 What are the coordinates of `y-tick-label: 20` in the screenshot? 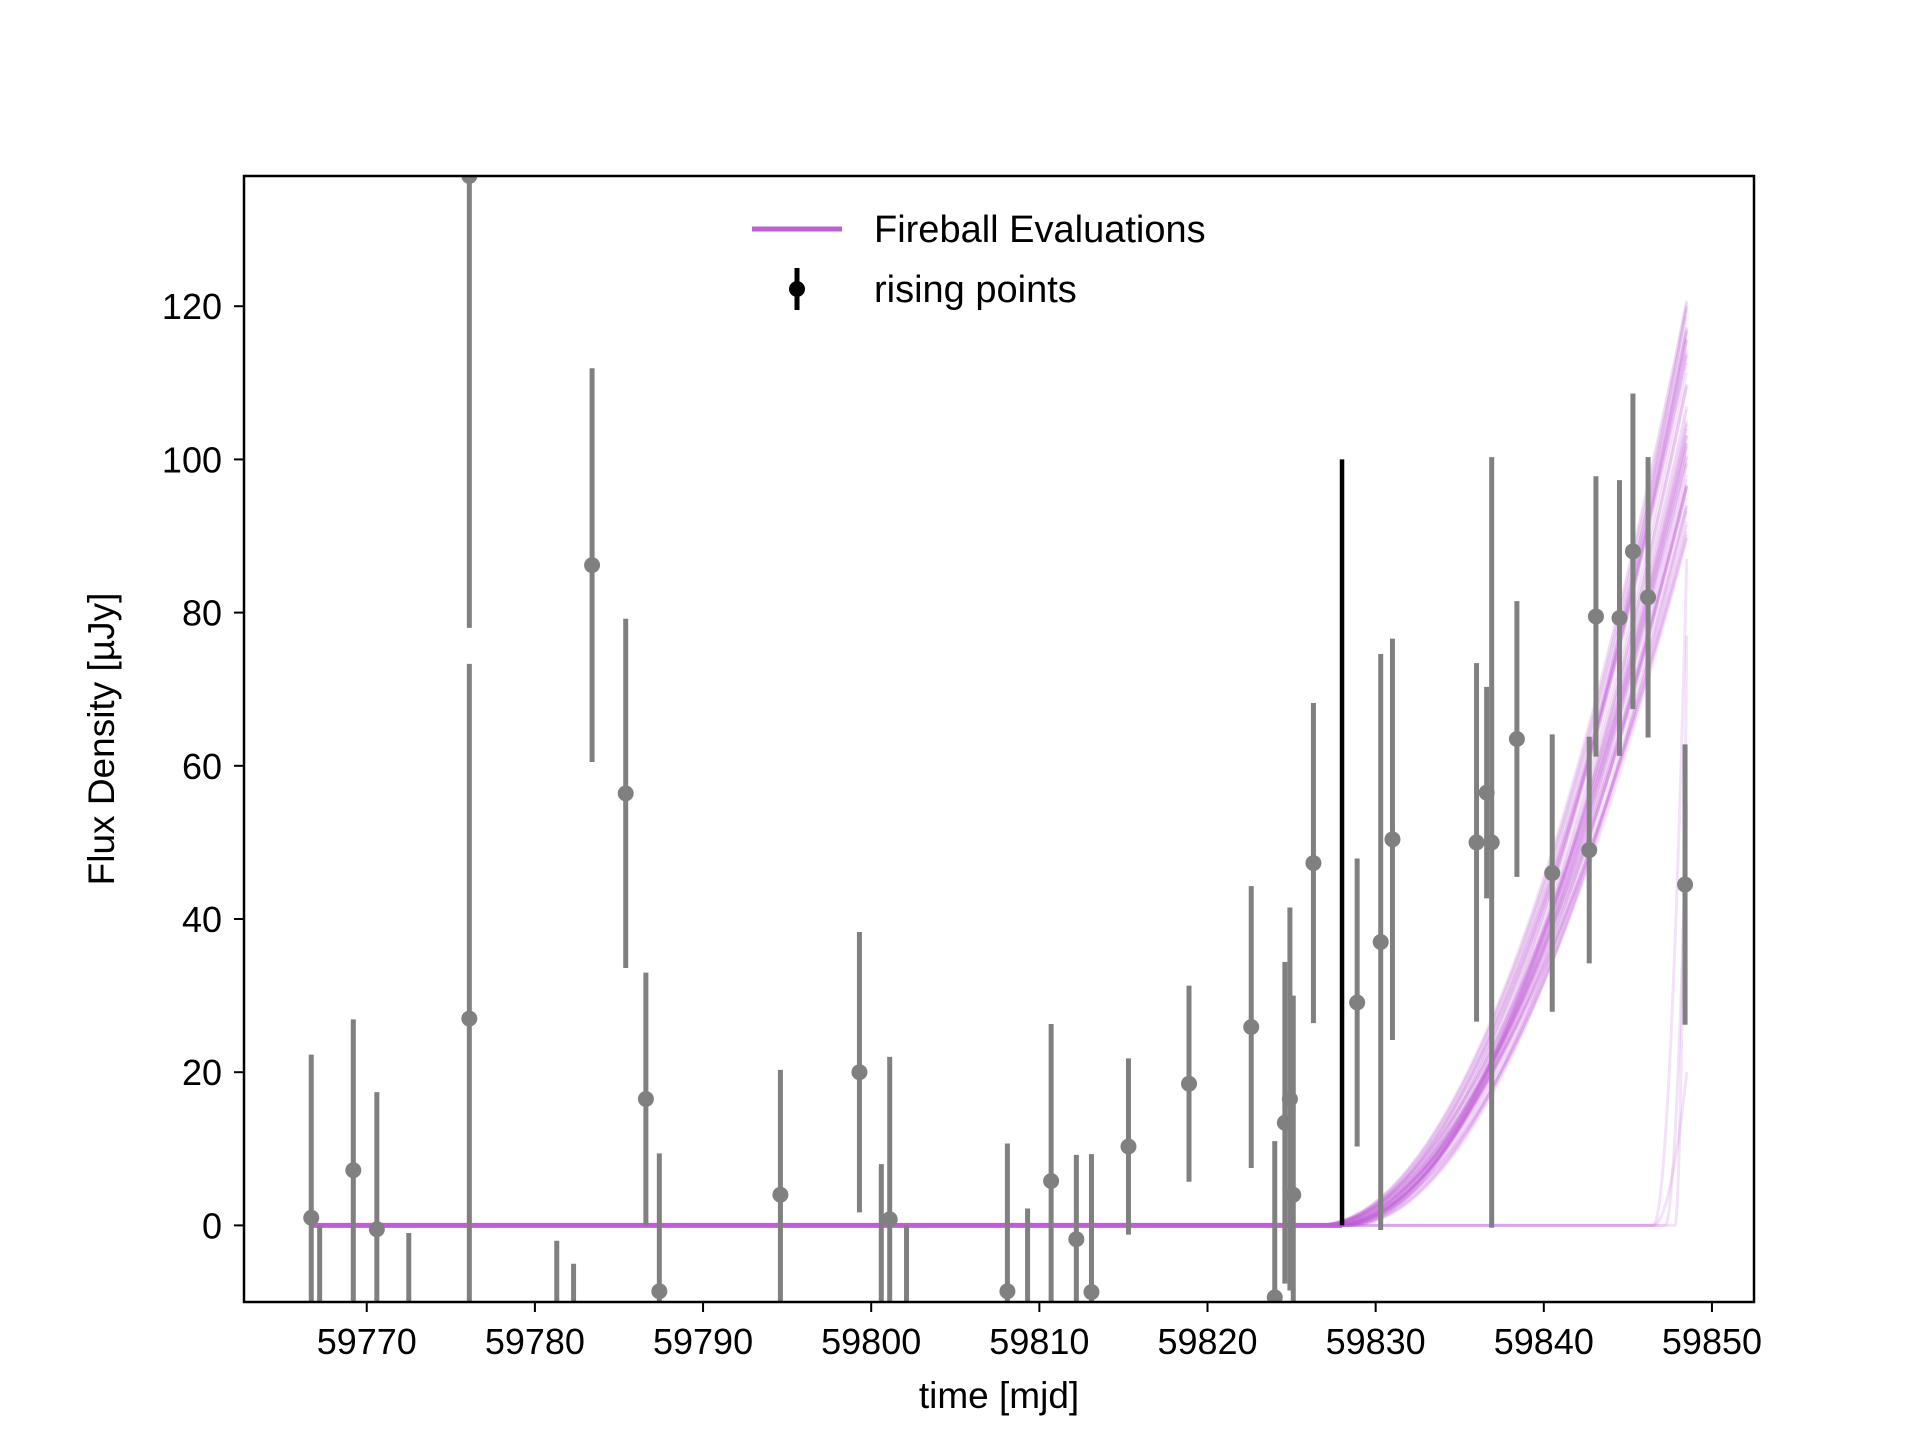 It's located at (202, 1072).